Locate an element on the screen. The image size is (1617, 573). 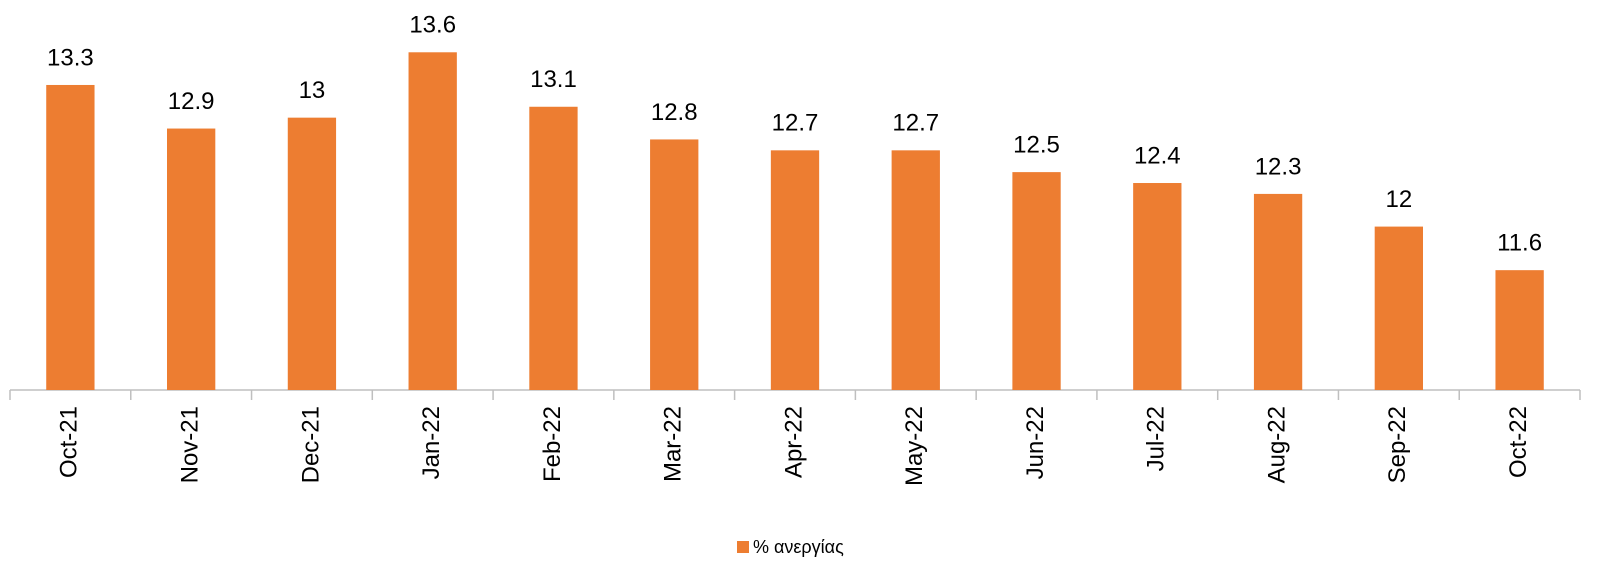
legend-swatch is located at coordinates (743, 547).